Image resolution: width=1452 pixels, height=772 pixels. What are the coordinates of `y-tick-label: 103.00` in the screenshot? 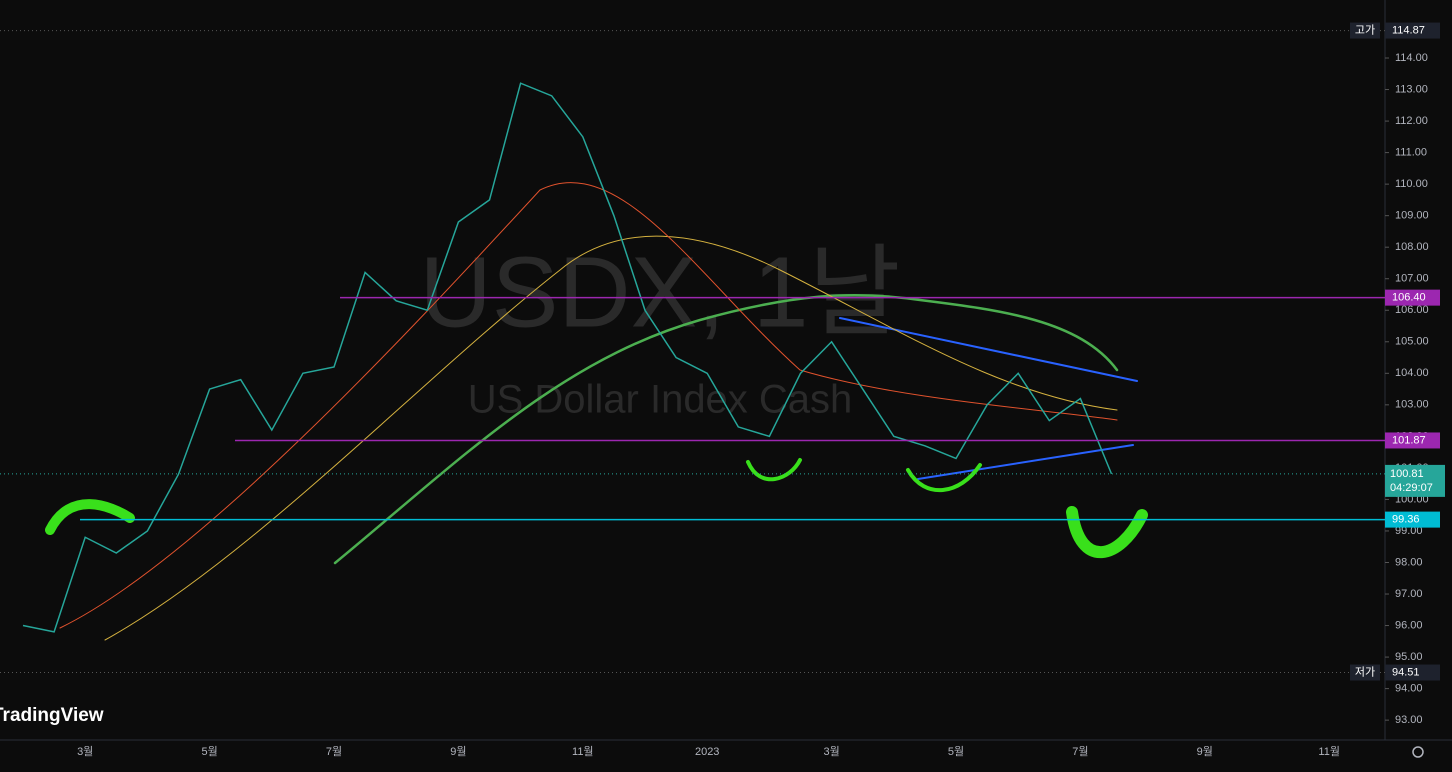 It's located at (1412, 405).